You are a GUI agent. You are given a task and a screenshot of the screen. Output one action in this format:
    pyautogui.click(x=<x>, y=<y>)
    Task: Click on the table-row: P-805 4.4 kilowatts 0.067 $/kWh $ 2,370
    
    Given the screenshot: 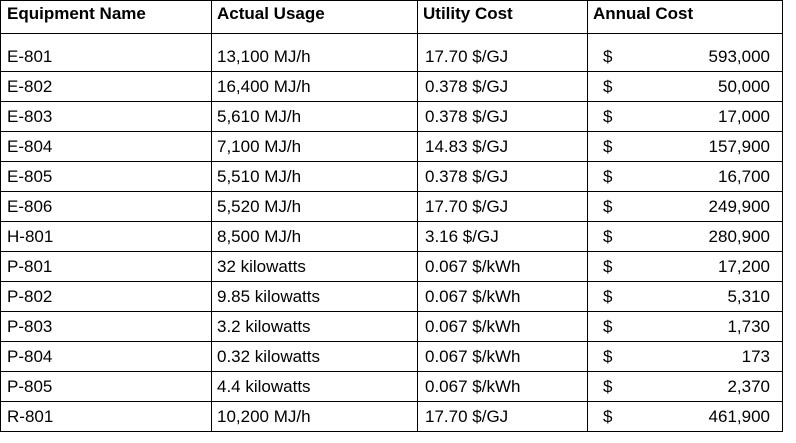 What is the action you would take?
    pyautogui.click(x=391, y=386)
    